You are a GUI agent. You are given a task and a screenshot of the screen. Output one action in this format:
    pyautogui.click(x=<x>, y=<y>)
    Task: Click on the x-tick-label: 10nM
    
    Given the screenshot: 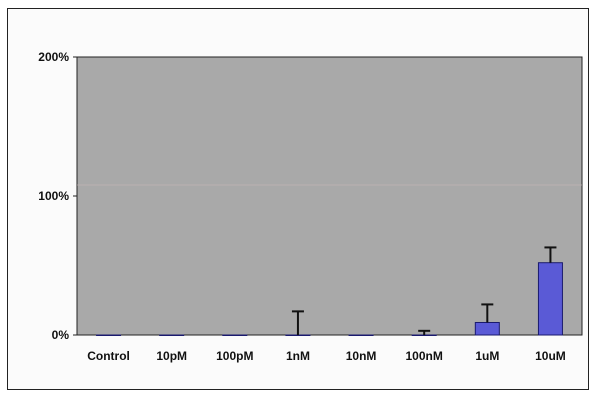 What is the action you would take?
    pyautogui.click(x=361, y=356)
    